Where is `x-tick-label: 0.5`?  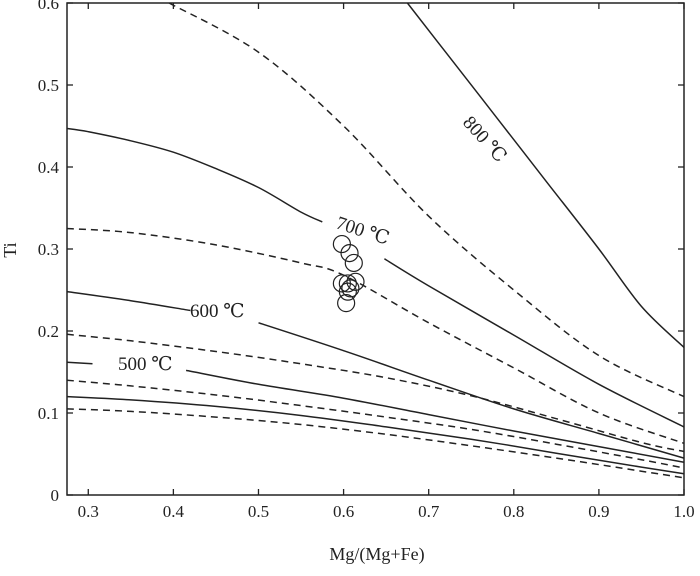
x-tick-label: 0.5 is located at coordinates (258, 511).